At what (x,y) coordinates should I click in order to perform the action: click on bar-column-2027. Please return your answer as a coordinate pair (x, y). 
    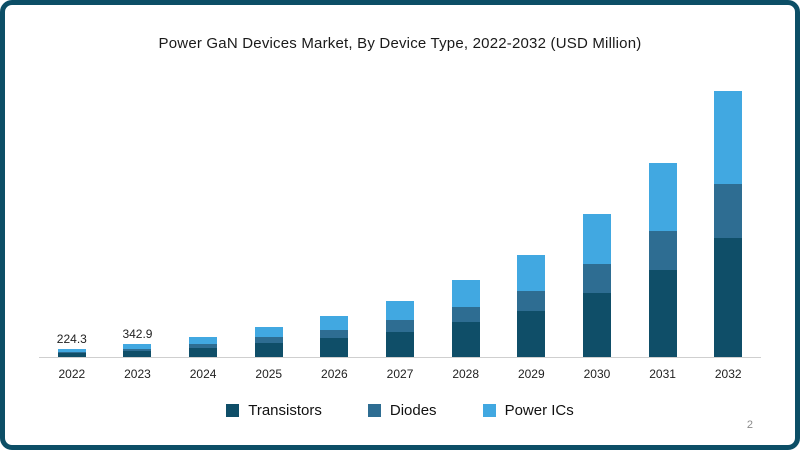
    Looking at the image, I should click on (400, 220).